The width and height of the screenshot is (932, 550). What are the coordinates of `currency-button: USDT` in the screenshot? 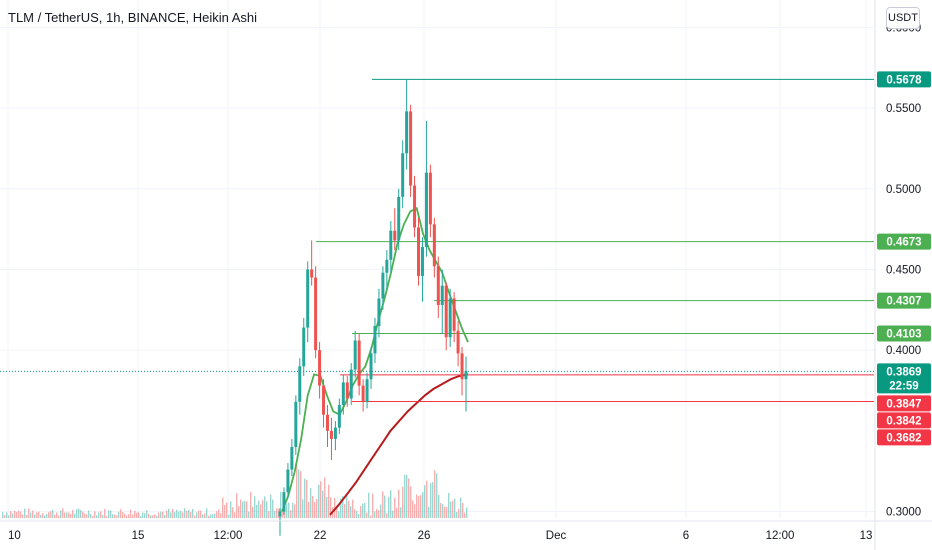 It's located at (903, 18).